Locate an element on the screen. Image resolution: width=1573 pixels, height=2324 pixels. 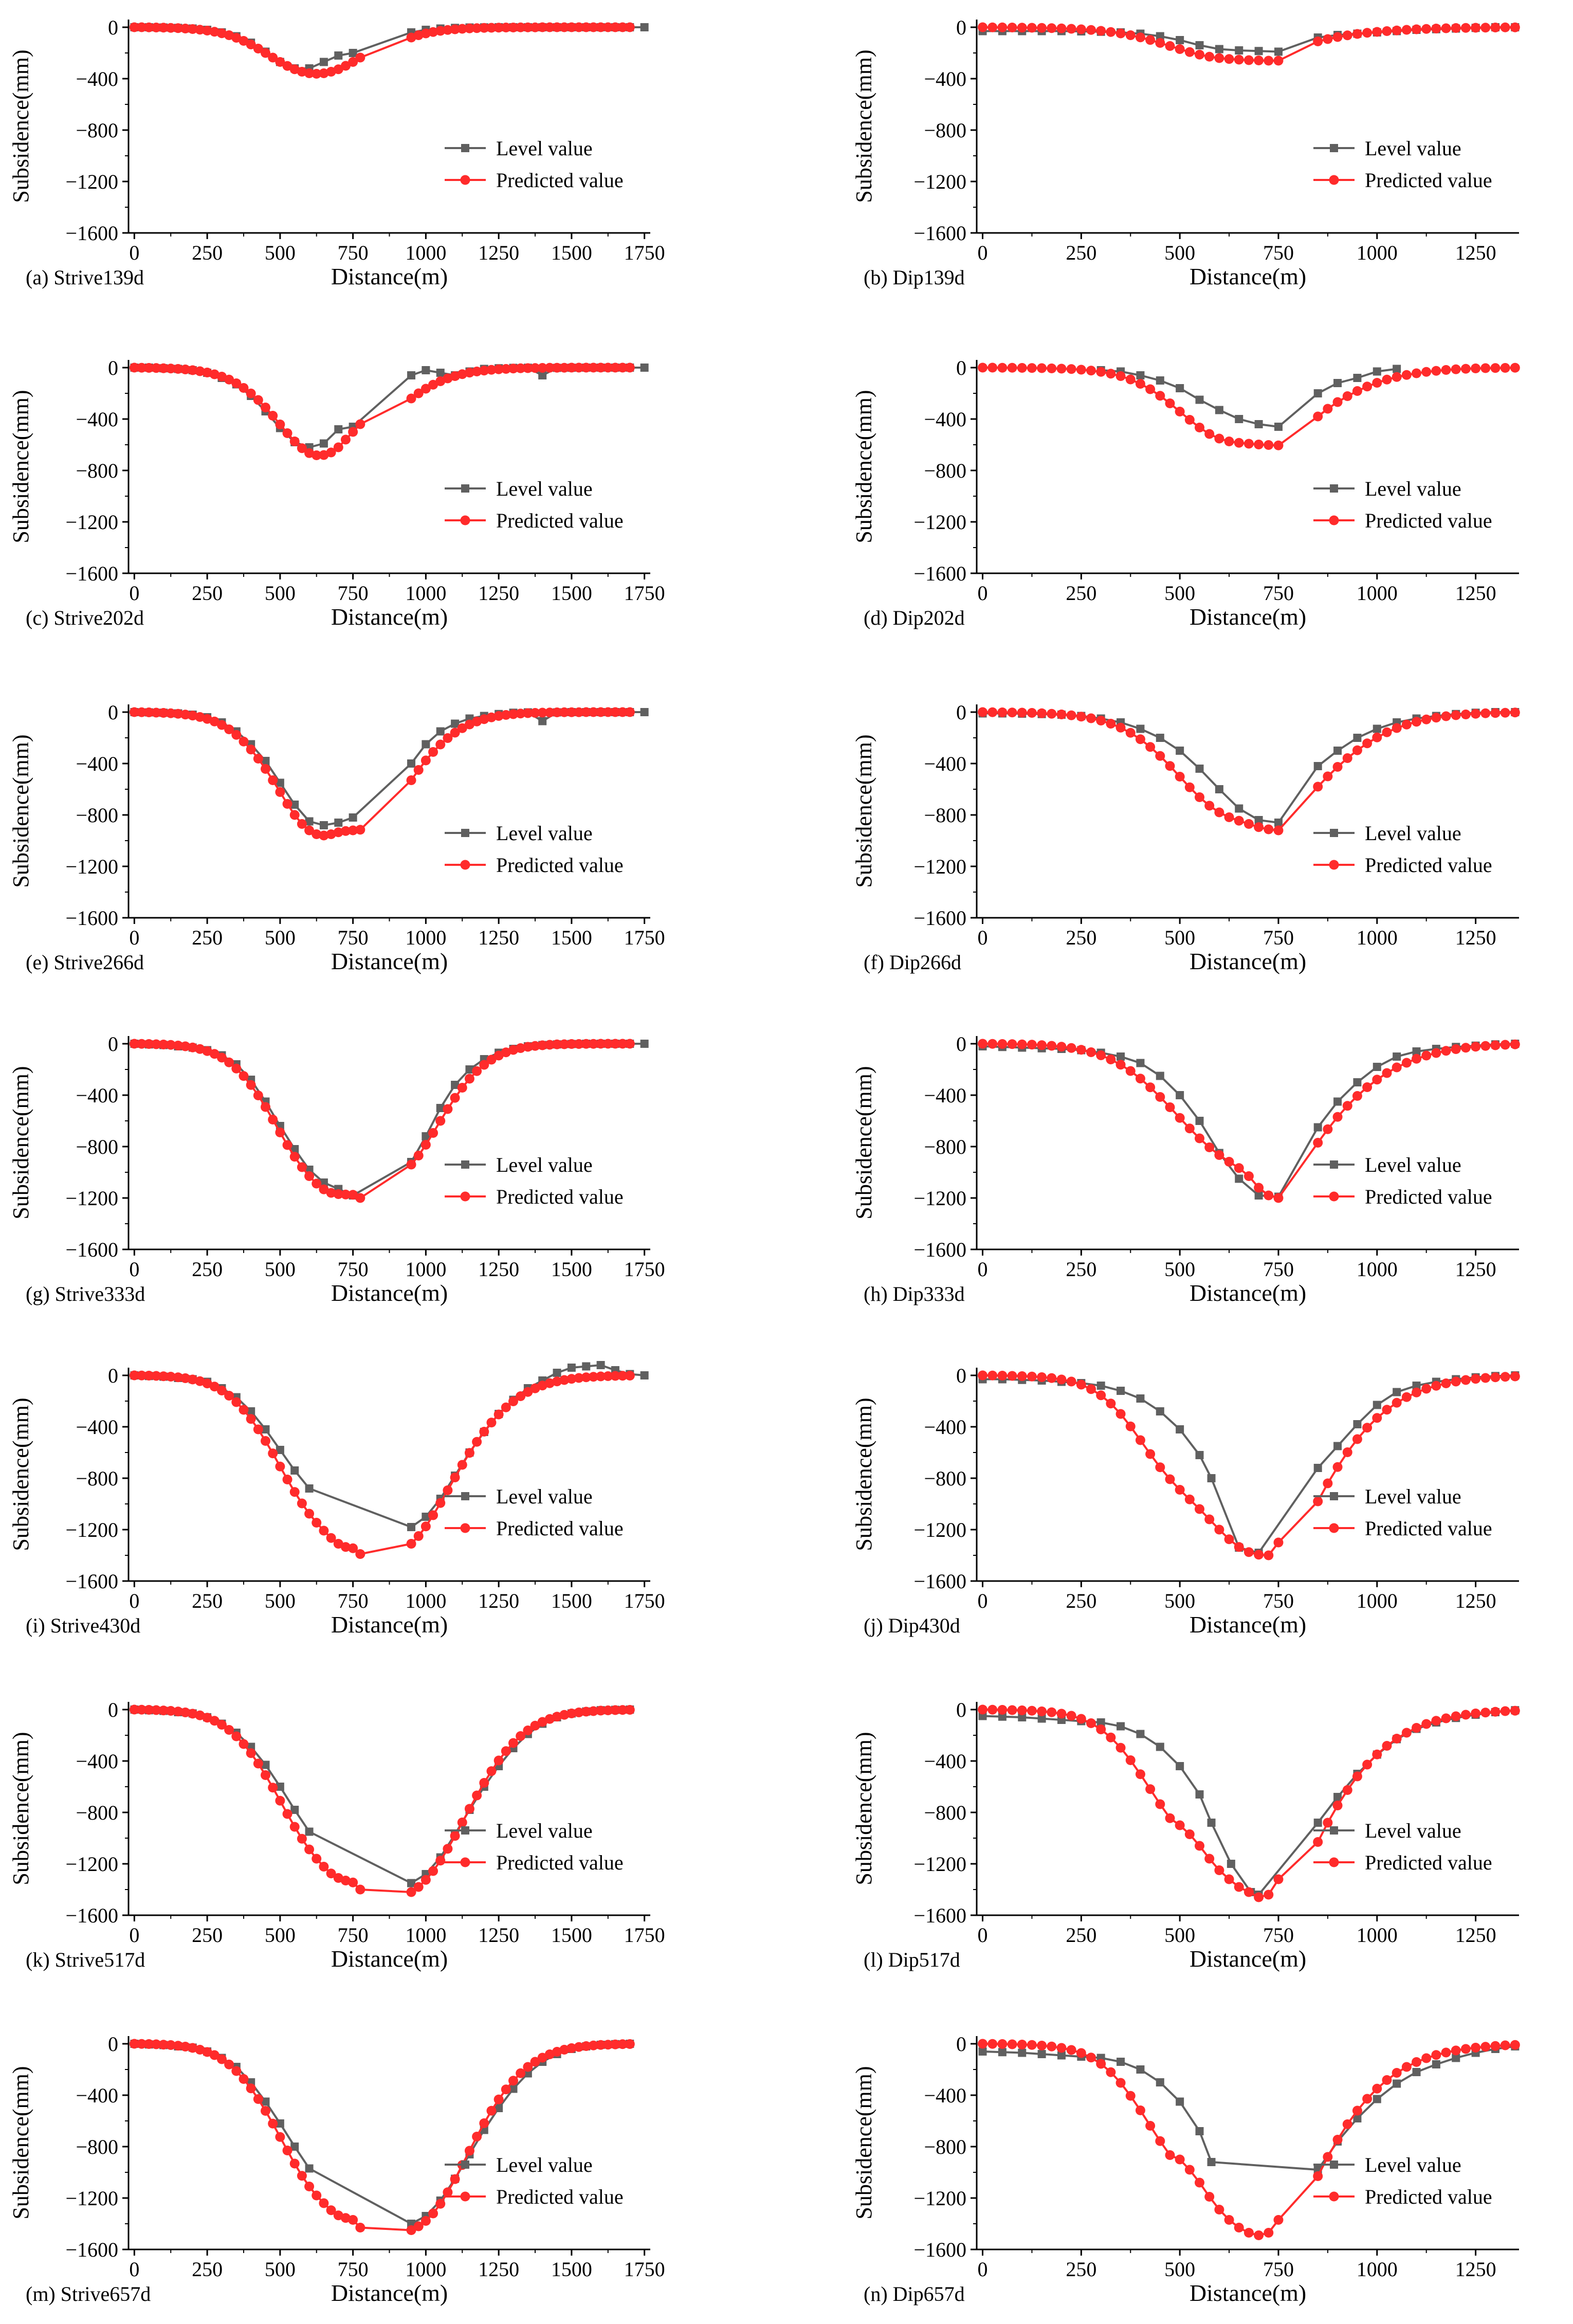
y-tick-label: 0 is located at coordinates (961, 1709).